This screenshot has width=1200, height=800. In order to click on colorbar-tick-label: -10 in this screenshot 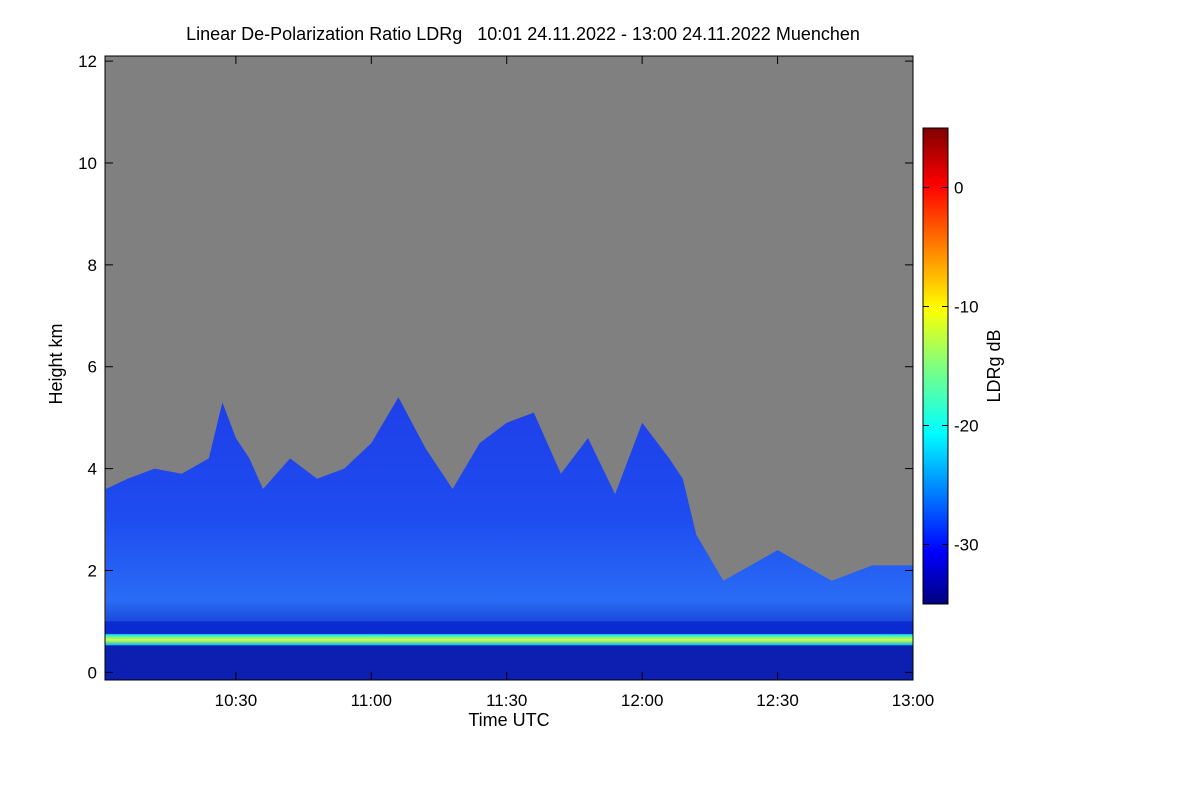, I will do `click(966, 307)`.